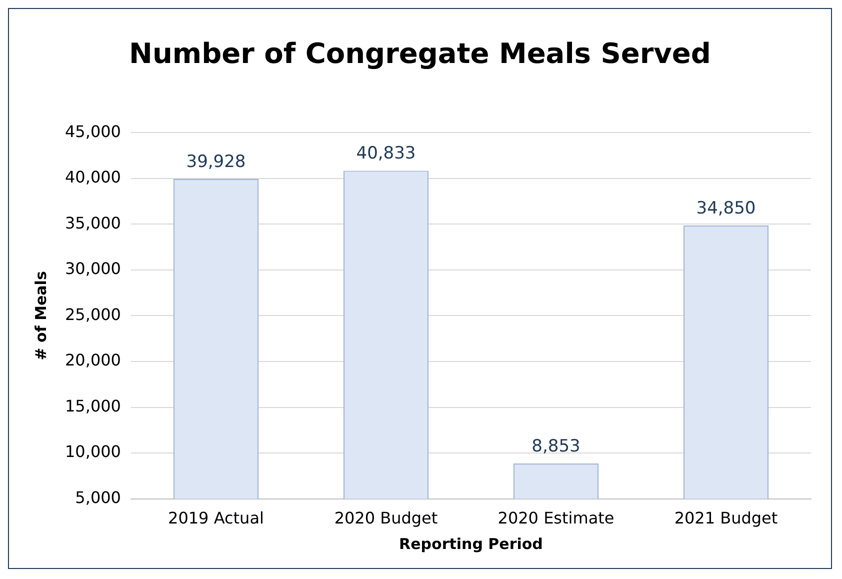 The image size is (842, 579). What do you see at coordinates (93, 222) in the screenshot?
I see `y-tick-label: 35,000` at bounding box center [93, 222].